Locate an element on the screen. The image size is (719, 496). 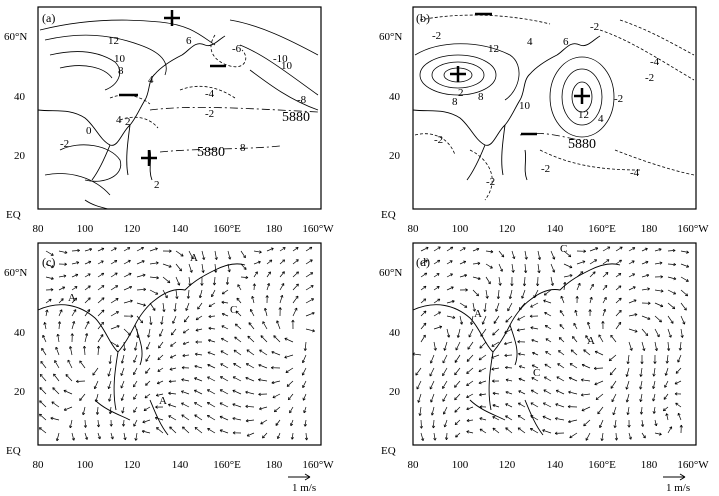
panel-b-label: (b) is located at coordinates (423, 18).